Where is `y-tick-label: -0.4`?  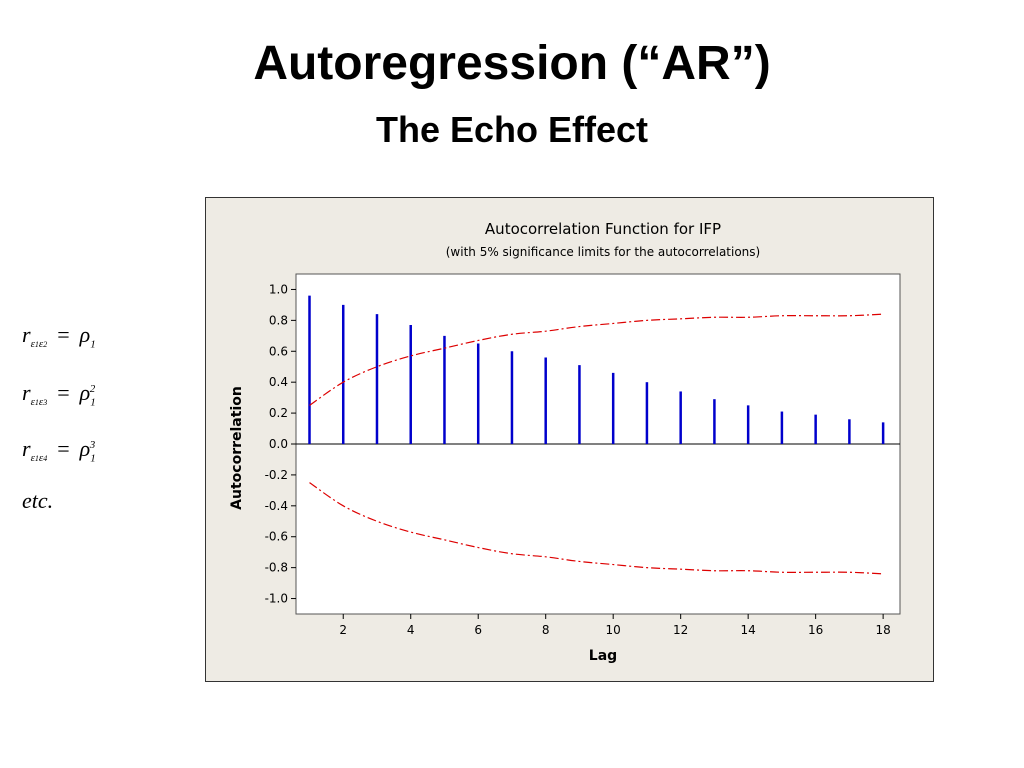
y-tick-label: -0.4 is located at coordinates (276, 506).